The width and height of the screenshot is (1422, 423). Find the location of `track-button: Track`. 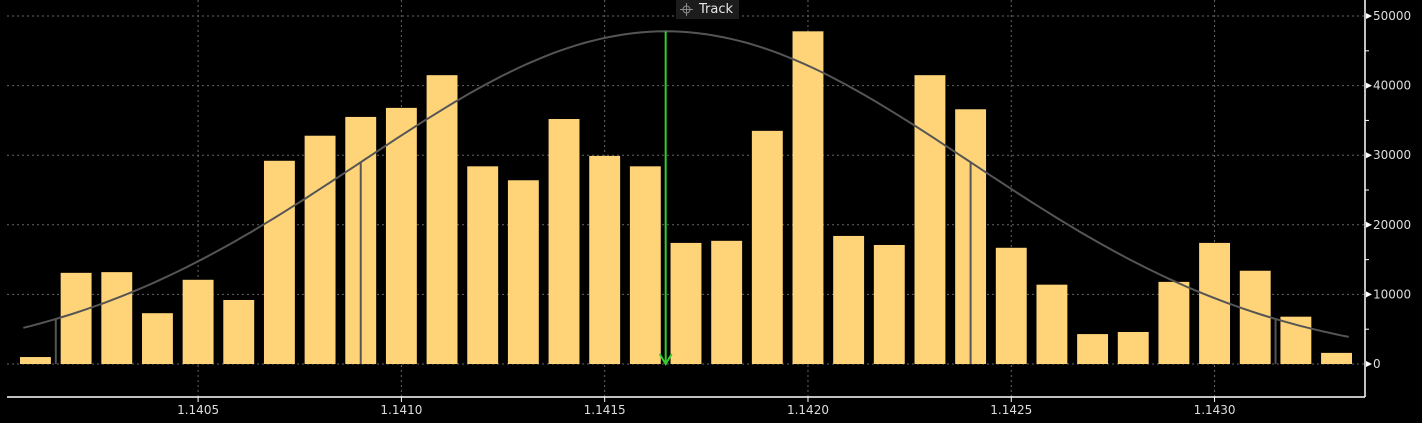

track-button: Track is located at coordinates (708, 9).